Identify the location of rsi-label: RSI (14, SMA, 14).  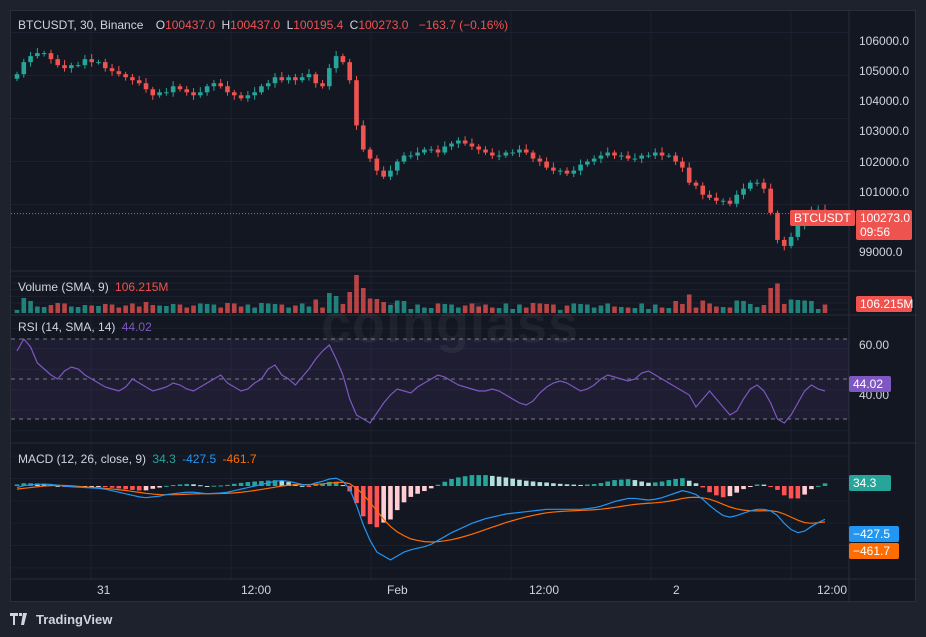
(67, 327).